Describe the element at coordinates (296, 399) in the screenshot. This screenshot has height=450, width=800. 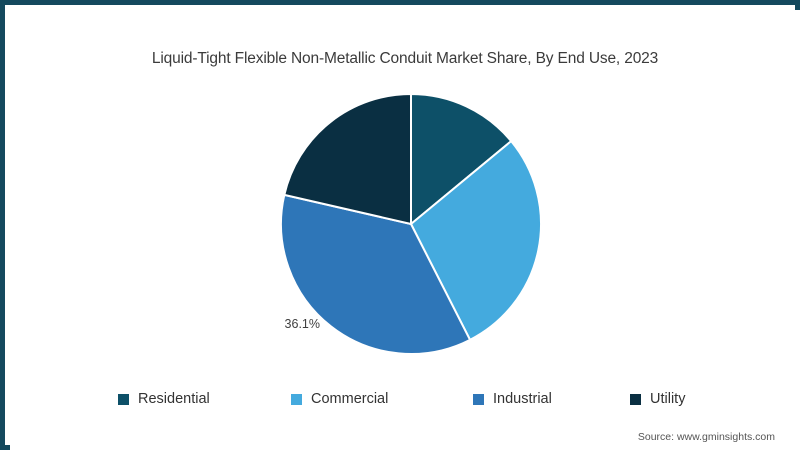
I see `legend-swatch-icon-commercial` at that location.